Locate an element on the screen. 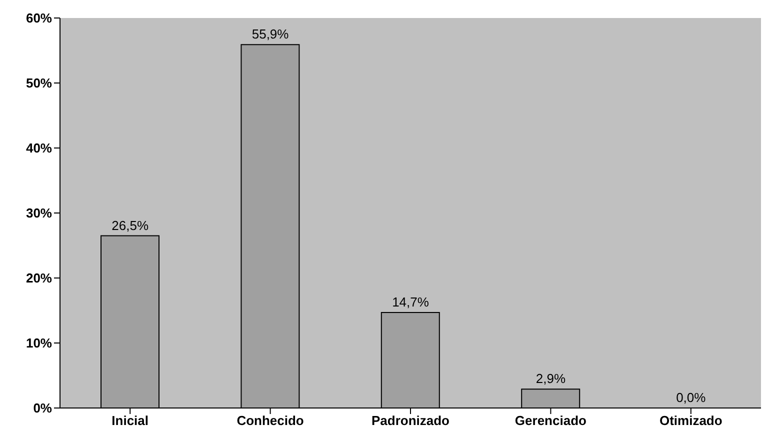 The image size is (769, 445). y-tick-label: 60% is located at coordinates (39, 18).